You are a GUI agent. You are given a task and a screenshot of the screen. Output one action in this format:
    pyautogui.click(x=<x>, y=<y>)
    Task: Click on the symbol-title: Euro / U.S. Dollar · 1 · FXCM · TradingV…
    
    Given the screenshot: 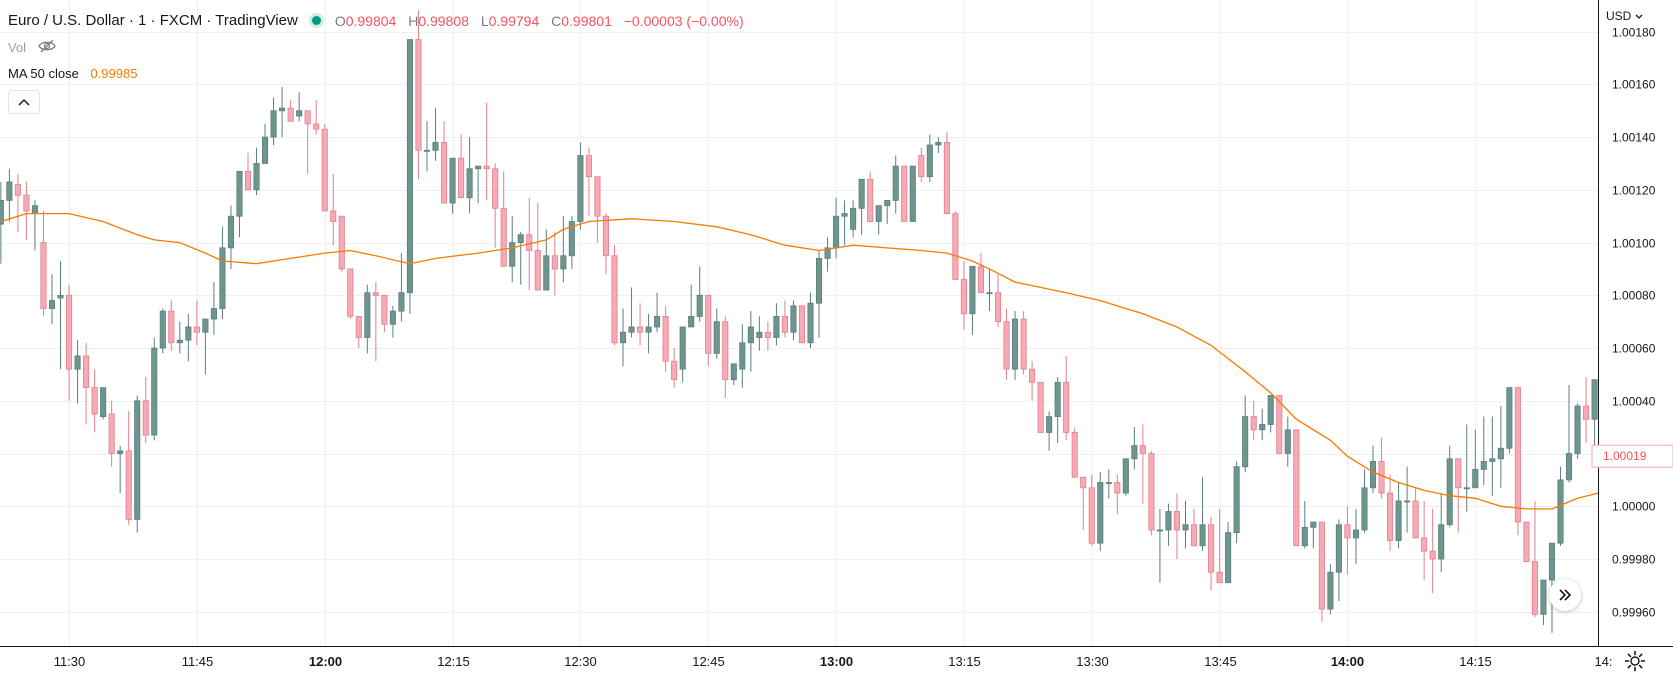 What is the action you would take?
    pyautogui.click(x=153, y=20)
    